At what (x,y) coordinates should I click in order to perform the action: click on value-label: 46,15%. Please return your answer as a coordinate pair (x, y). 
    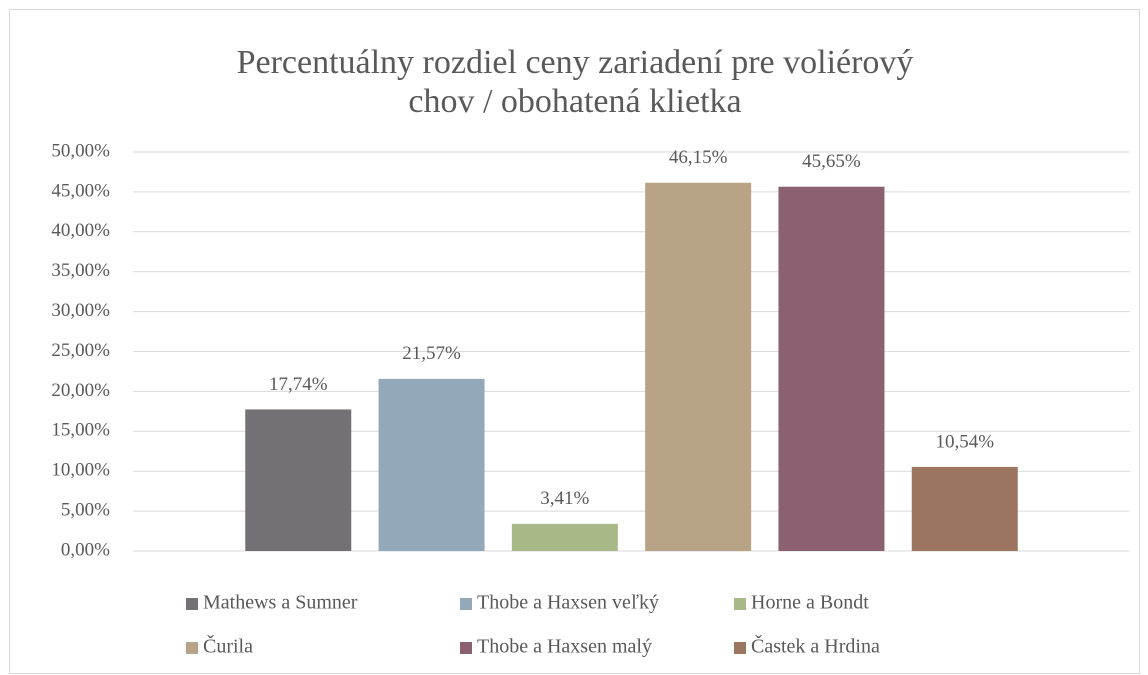
    Looking at the image, I should click on (698, 157).